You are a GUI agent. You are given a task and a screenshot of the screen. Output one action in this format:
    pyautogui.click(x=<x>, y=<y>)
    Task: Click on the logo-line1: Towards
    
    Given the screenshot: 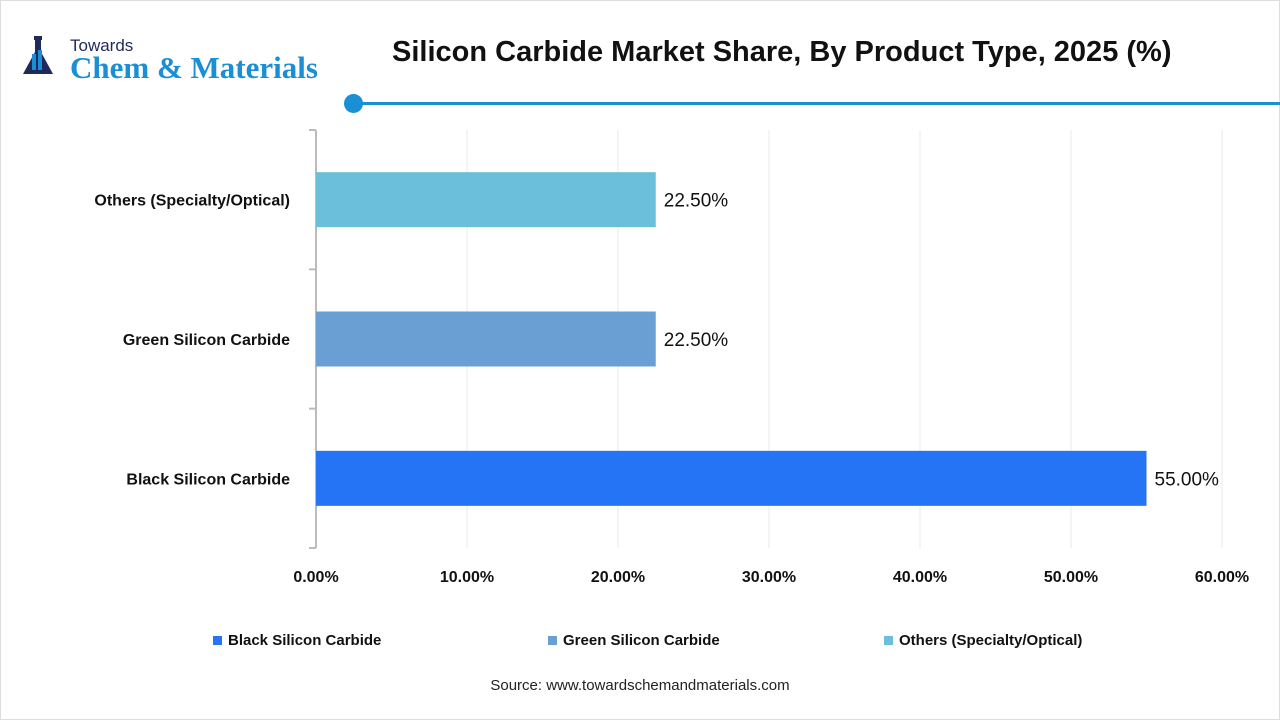 What is the action you would take?
    pyautogui.click(x=102, y=45)
    